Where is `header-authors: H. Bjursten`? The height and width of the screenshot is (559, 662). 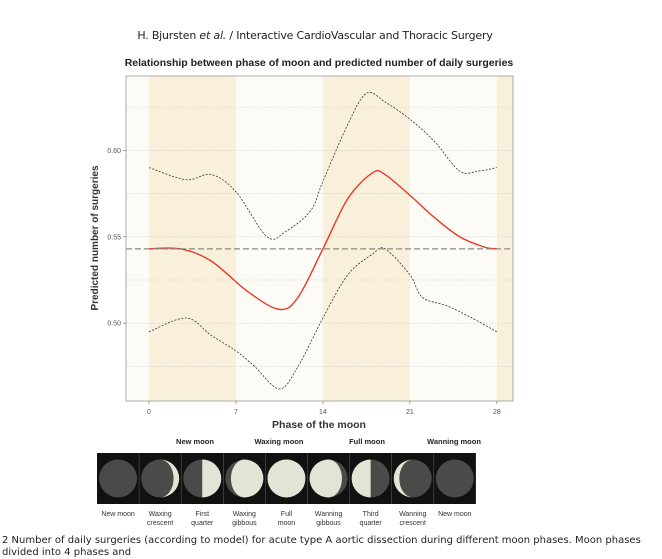
header-authors: H. Bjursten is located at coordinates (167, 35).